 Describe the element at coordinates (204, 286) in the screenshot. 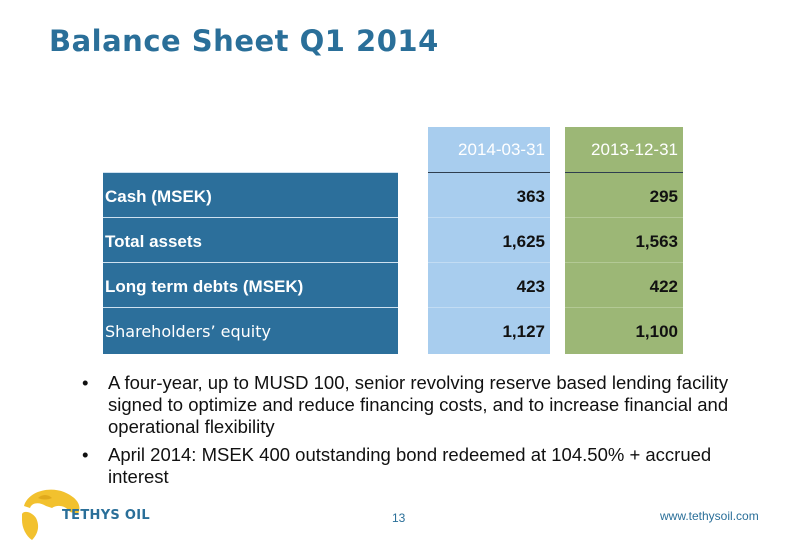

I see `row-label: Long term debts (MSEK)` at that location.